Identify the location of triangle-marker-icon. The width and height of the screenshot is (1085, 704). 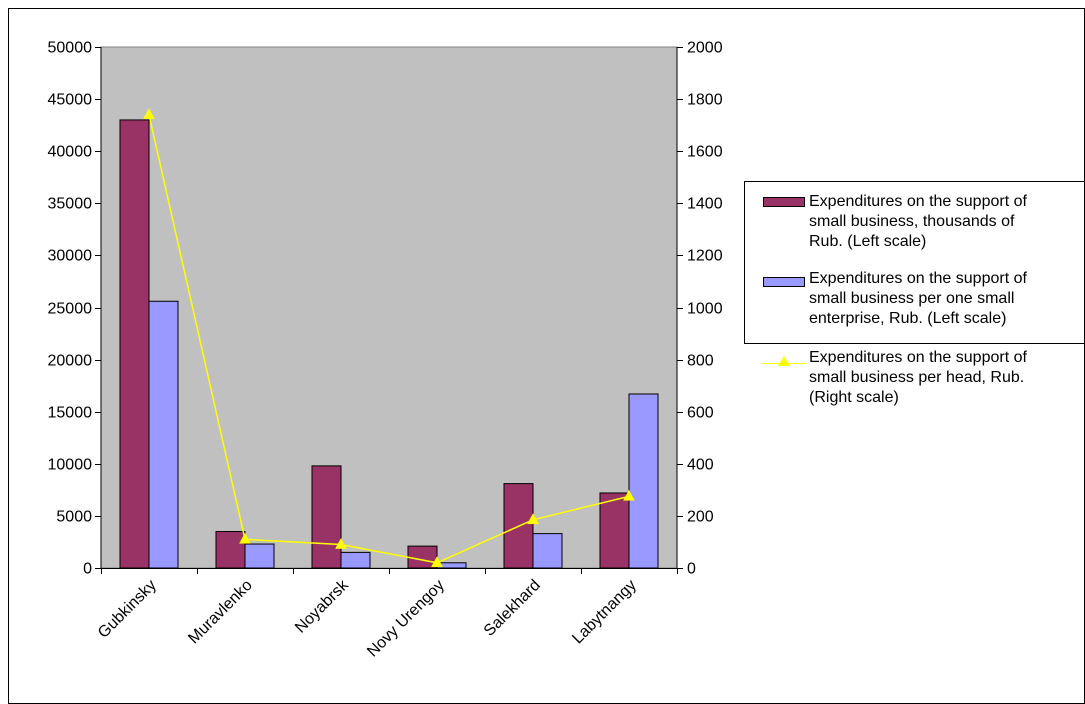
(784, 361).